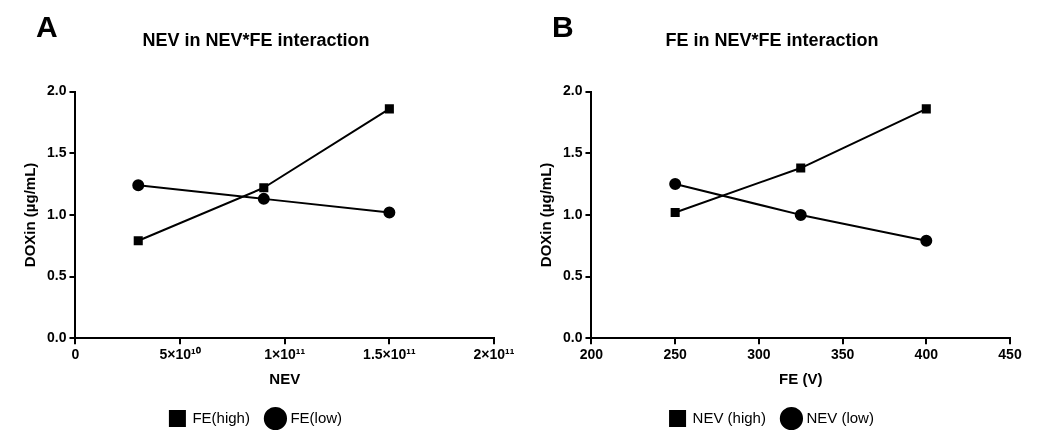  I want to click on chart-title: NEV in NEV*FE interaction, so click(256, 39).